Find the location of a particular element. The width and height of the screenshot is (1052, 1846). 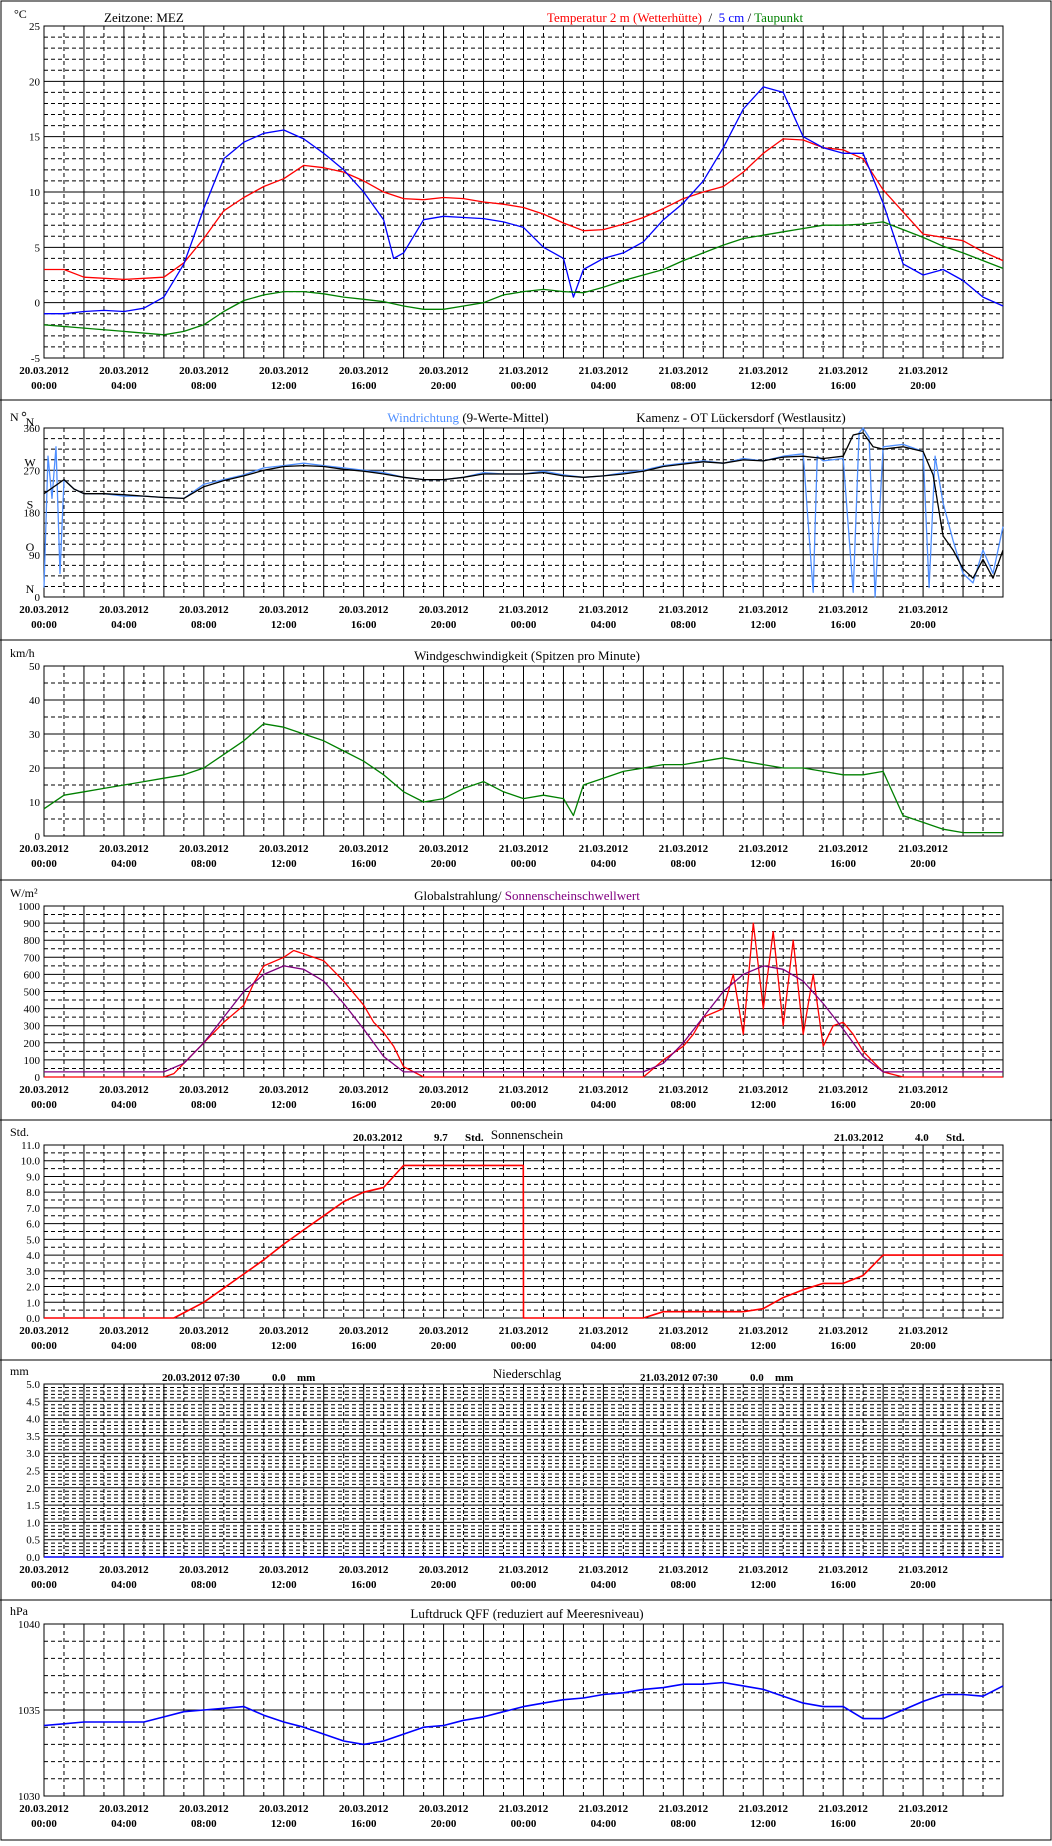

temp-ytick-label: 5 is located at coordinates (38, 248).